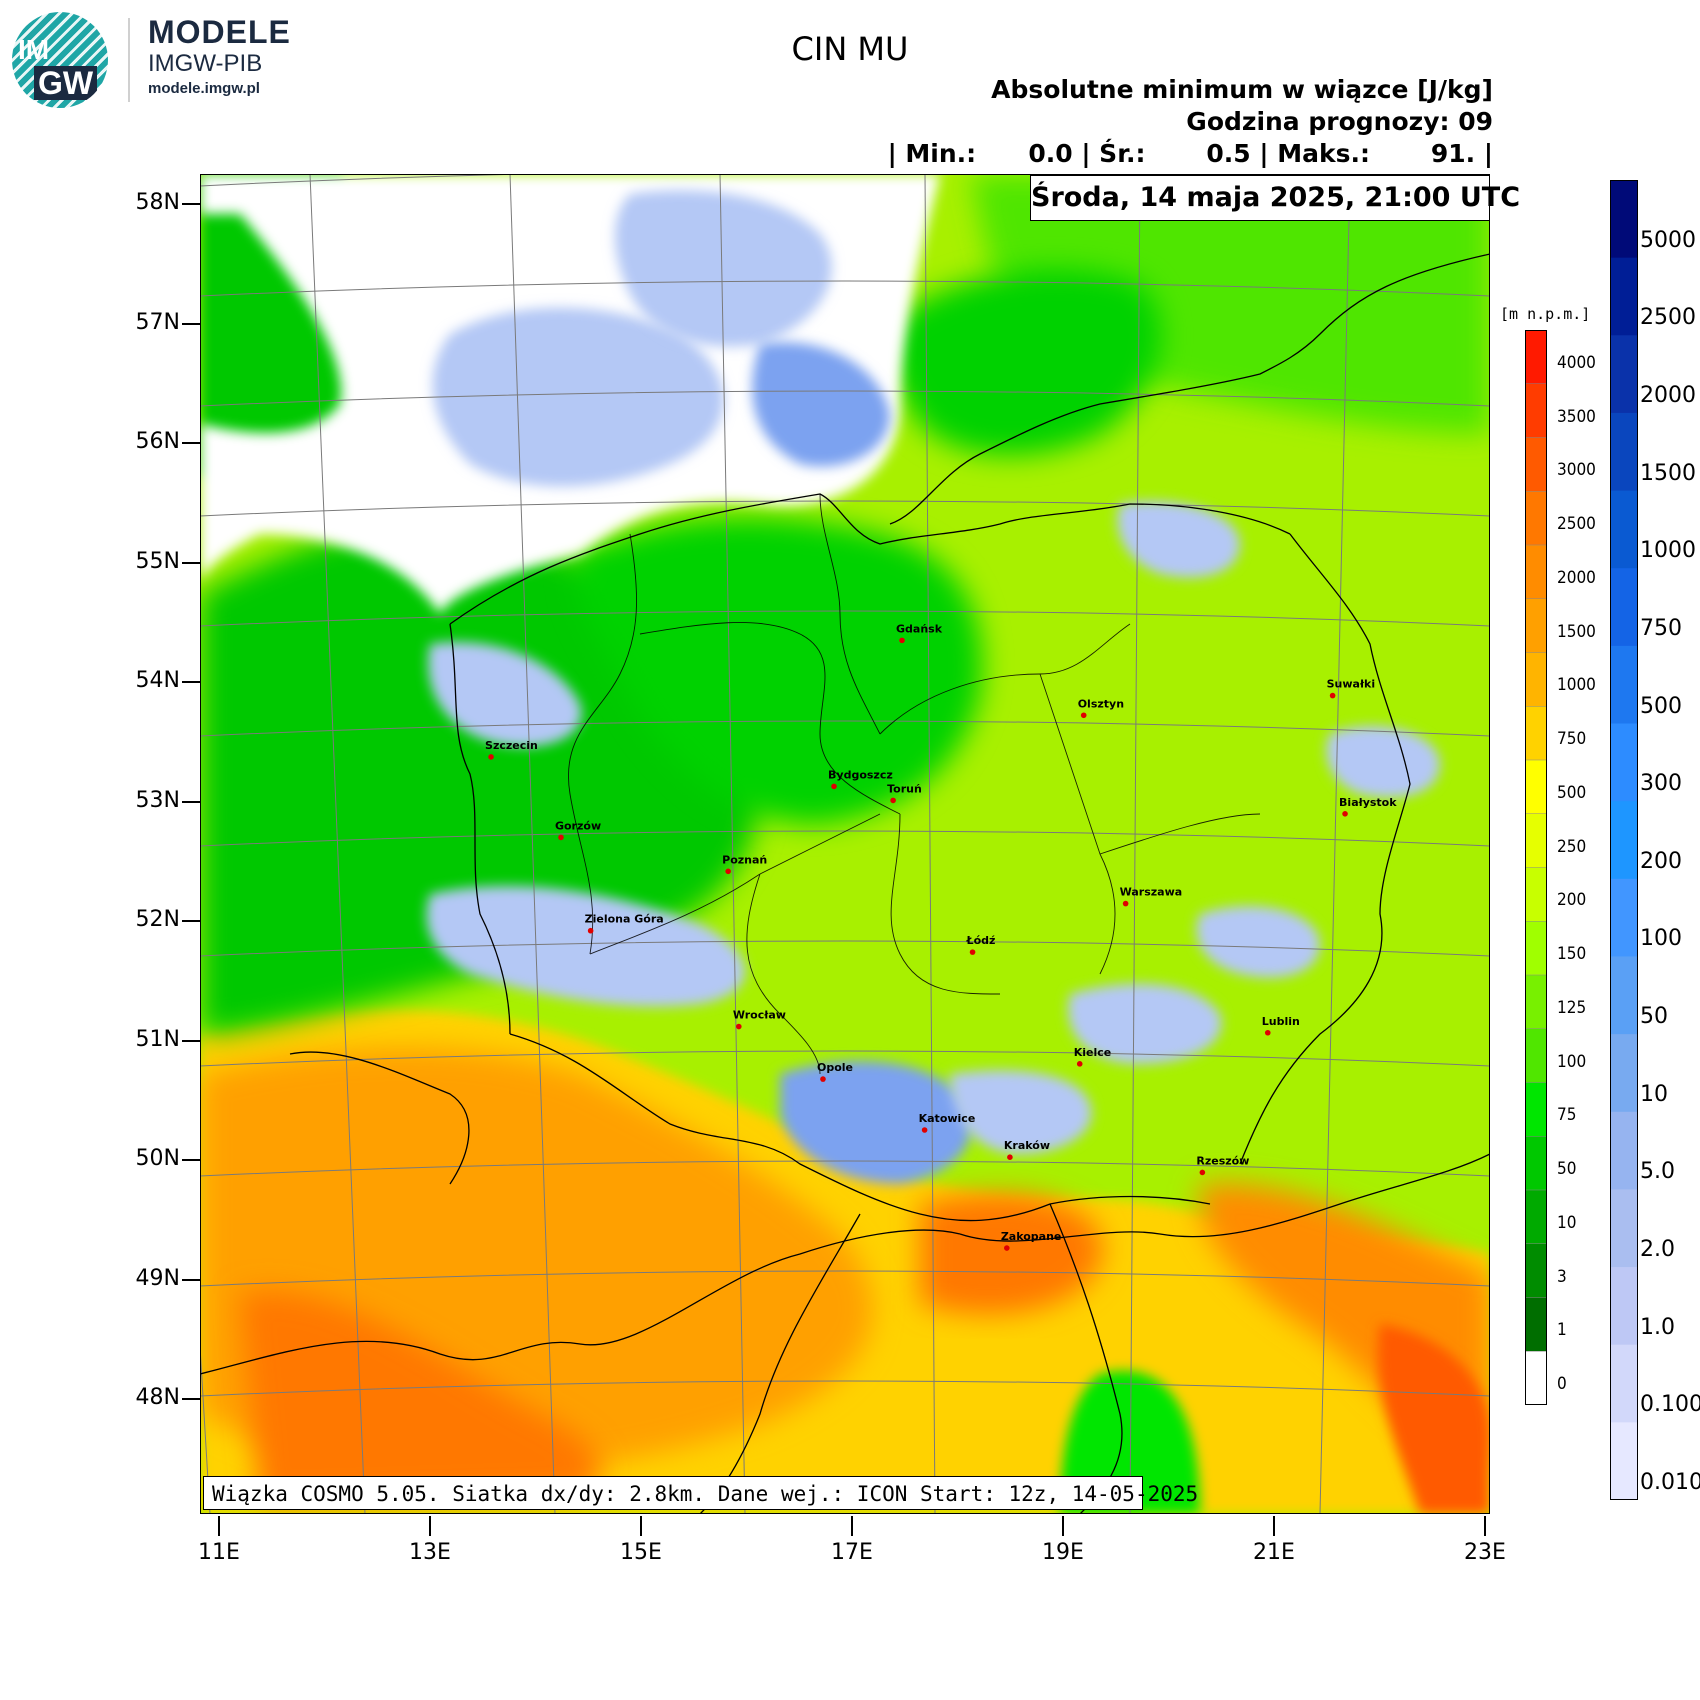 The height and width of the screenshot is (1700, 1700). What do you see at coordinates (1545, 314) in the screenshot?
I see `elevation-legend-title: [m n.p.m.]` at bounding box center [1545, 314].